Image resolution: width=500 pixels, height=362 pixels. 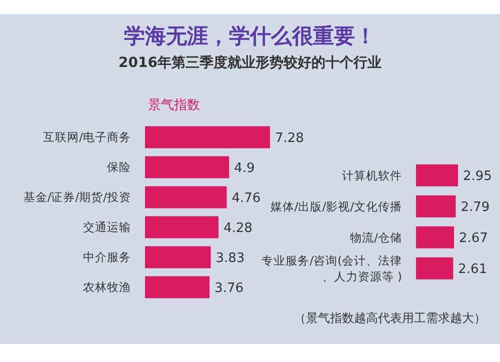 What do you see at coordinates (376, 237) in the screenshot?
I see `y-tick-label: 物流/仓储` at bounding box center [376, 237].